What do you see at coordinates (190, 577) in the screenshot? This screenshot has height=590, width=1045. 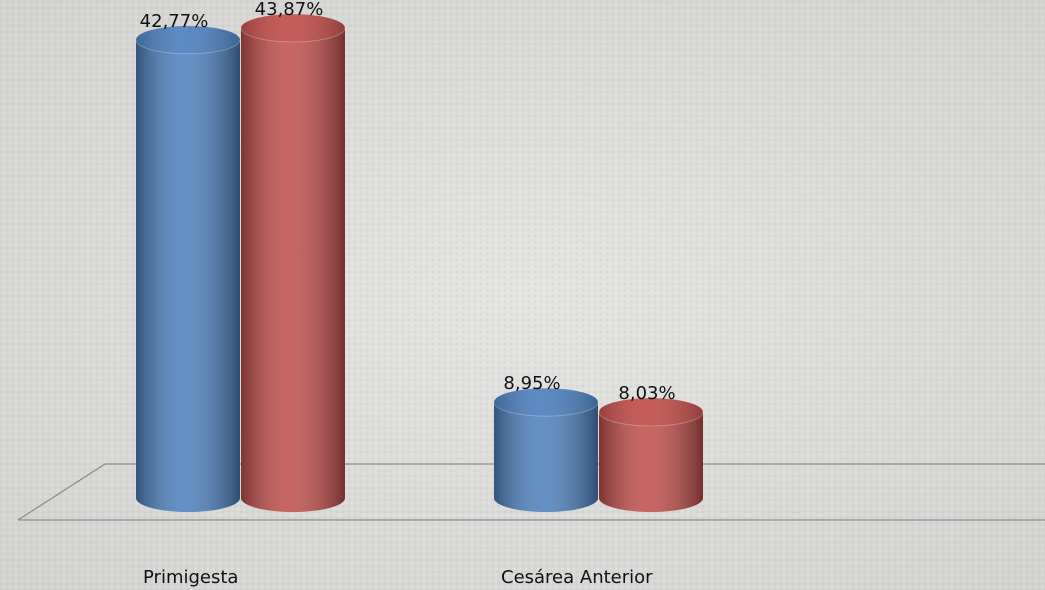 I see `x-tick-label: Primigesta` at bounding box center [190, 577].